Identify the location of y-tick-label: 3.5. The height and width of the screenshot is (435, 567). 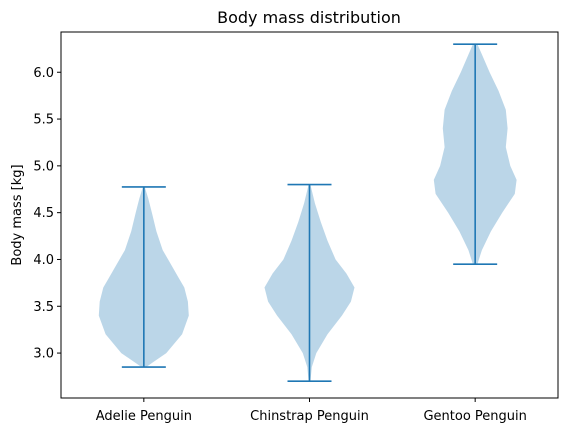
(43, 307).